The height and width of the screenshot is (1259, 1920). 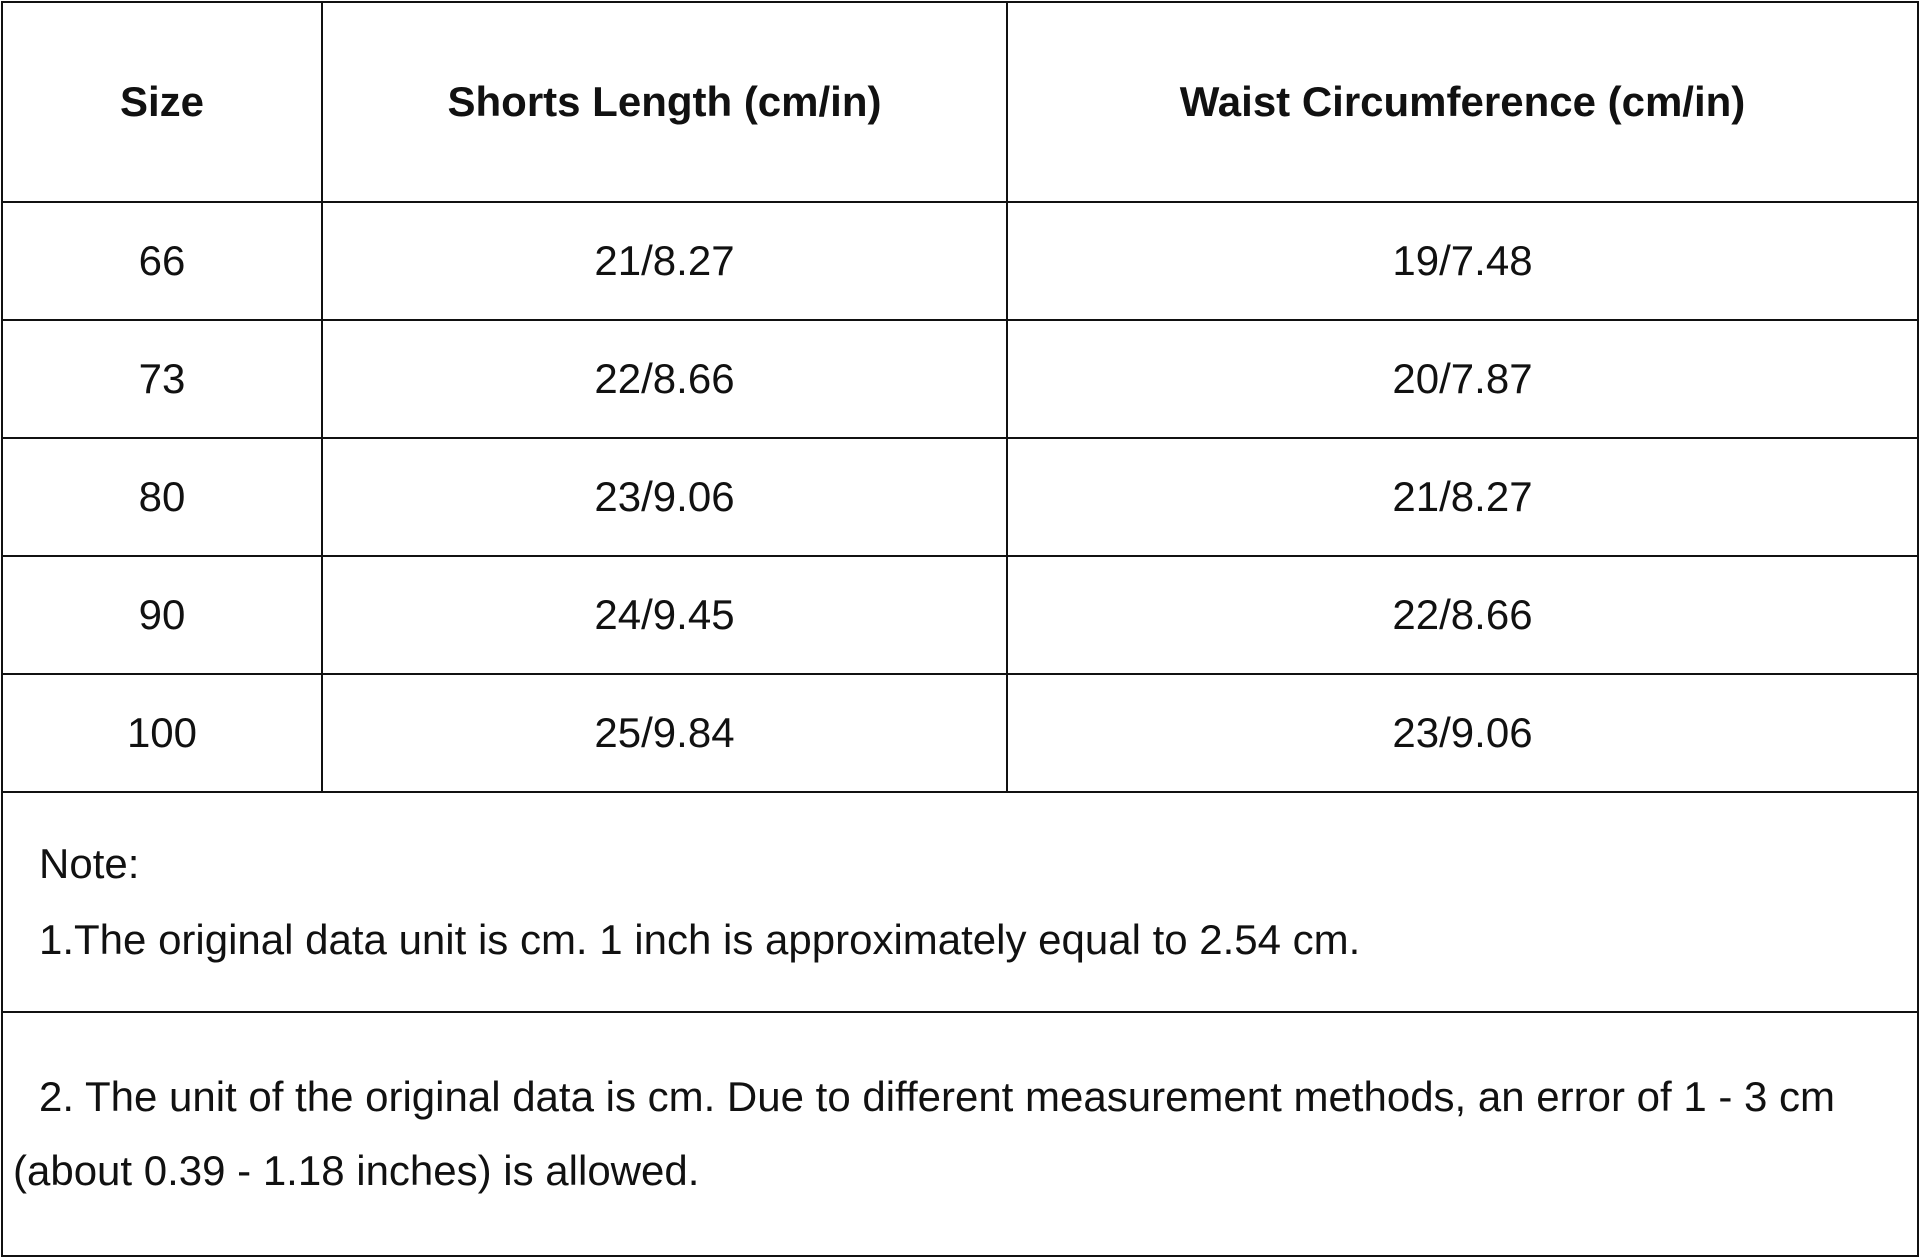 What do you see at coordinates (1462, 261) in the screenshot?
I see `table-cell: 19/7.48` at bounding box center [1462, 261].